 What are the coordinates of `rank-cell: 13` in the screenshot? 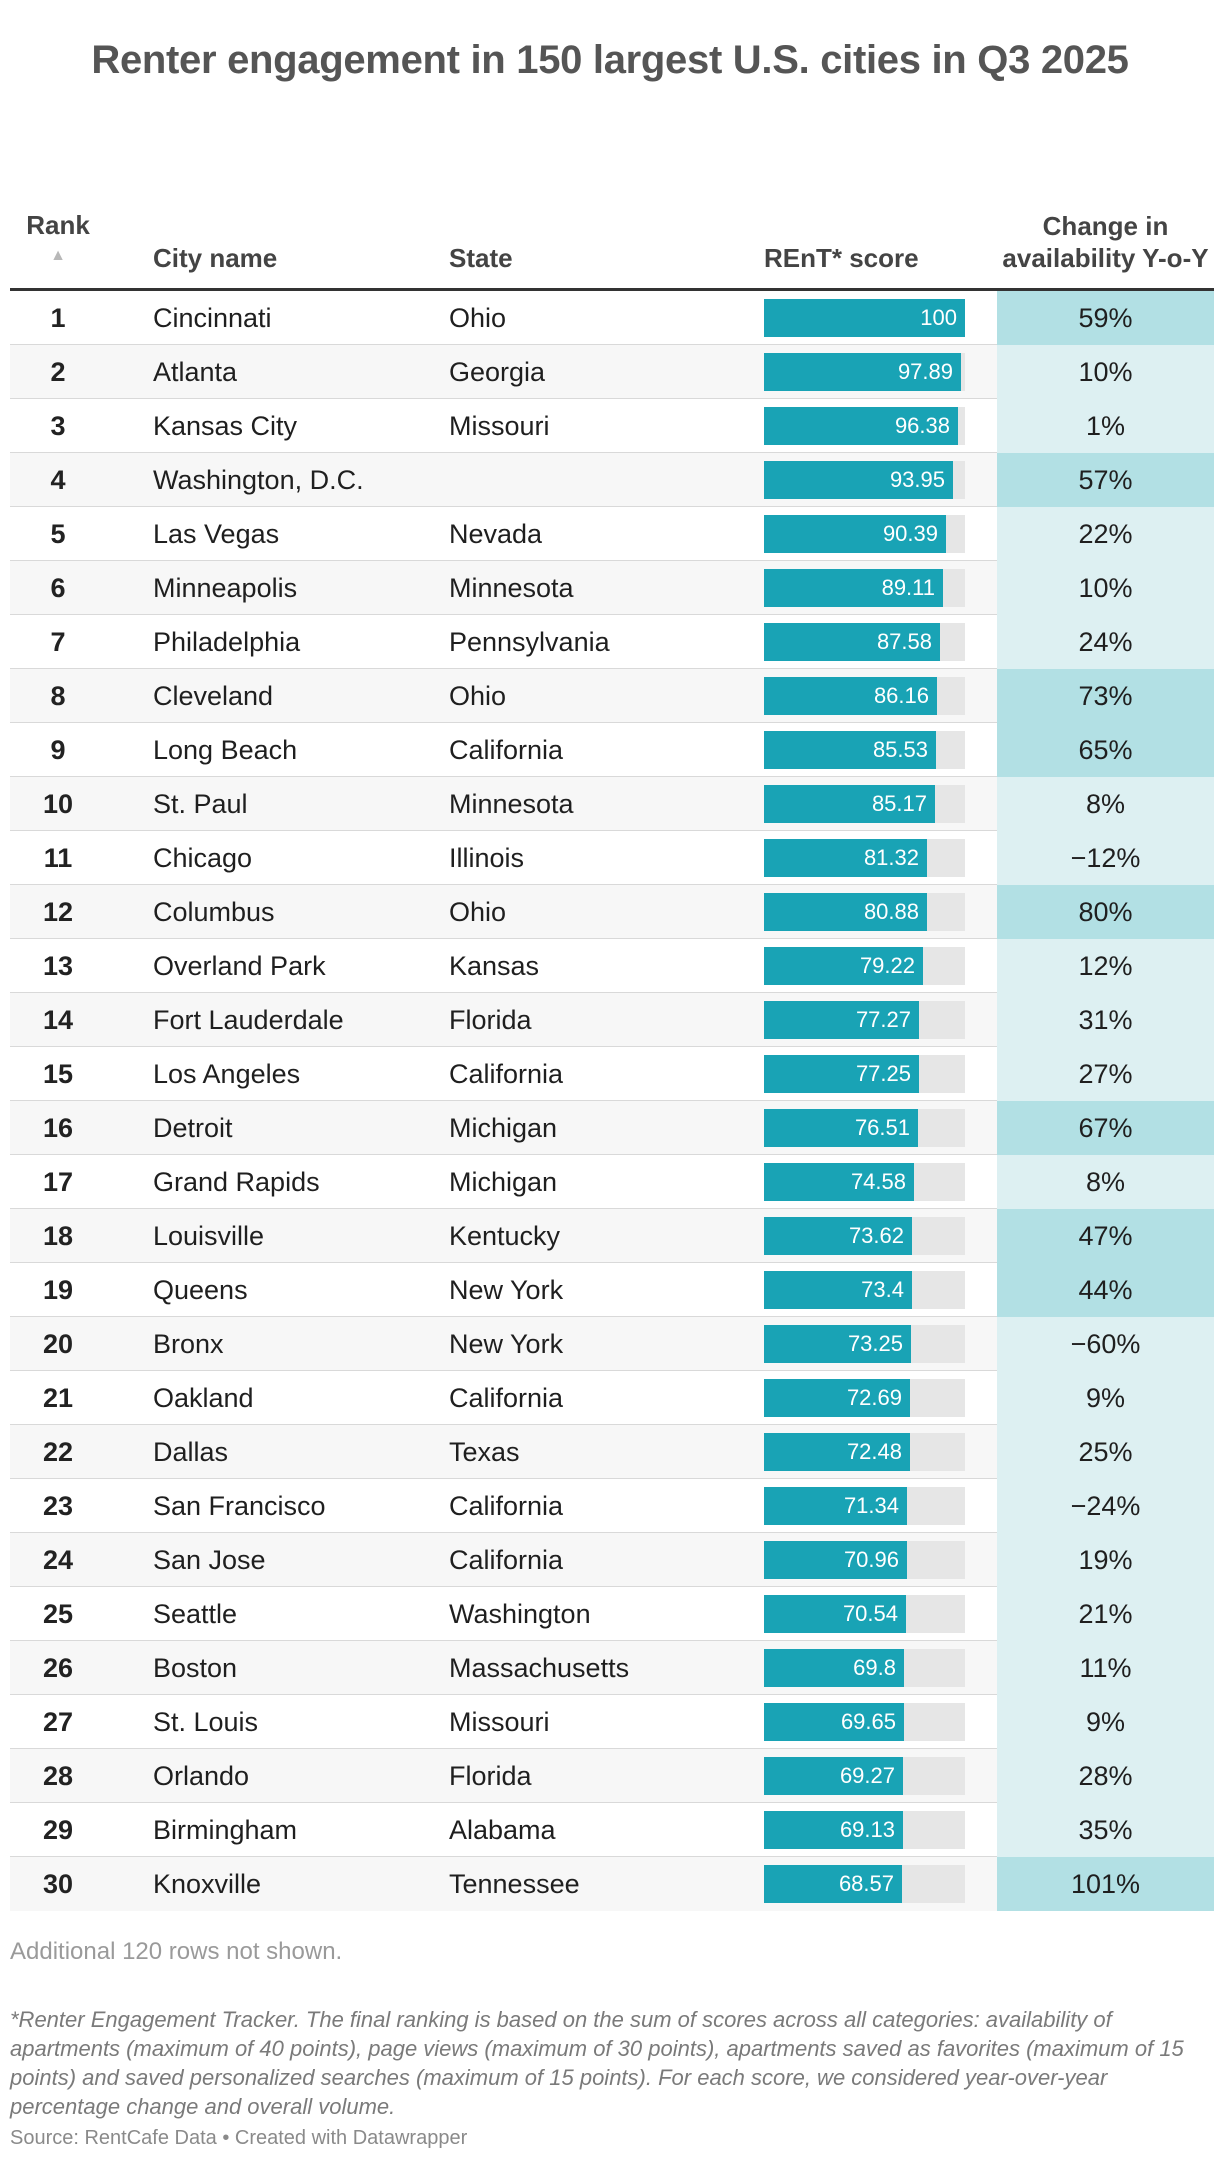 It's located at (58, 966).